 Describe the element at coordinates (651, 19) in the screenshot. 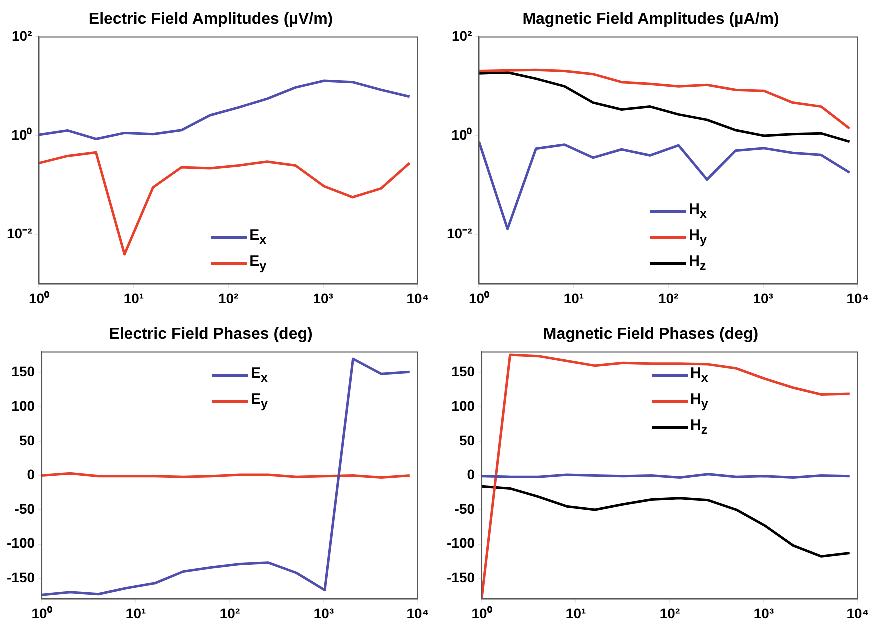

I see `chart-title: Magnetic Field Amplitudes (µA/m)` at that location.